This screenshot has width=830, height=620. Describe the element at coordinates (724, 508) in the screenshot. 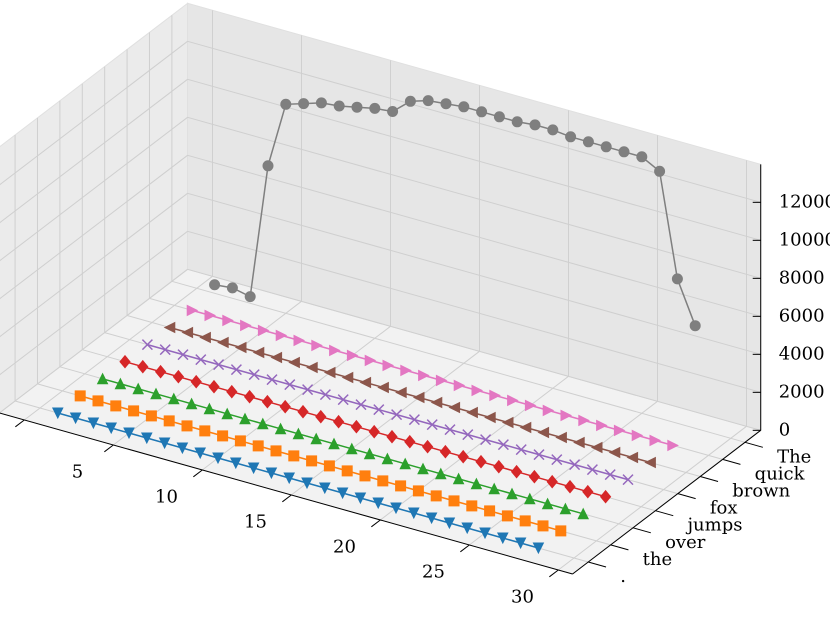

I see `y-tick-label: fox` at that location.